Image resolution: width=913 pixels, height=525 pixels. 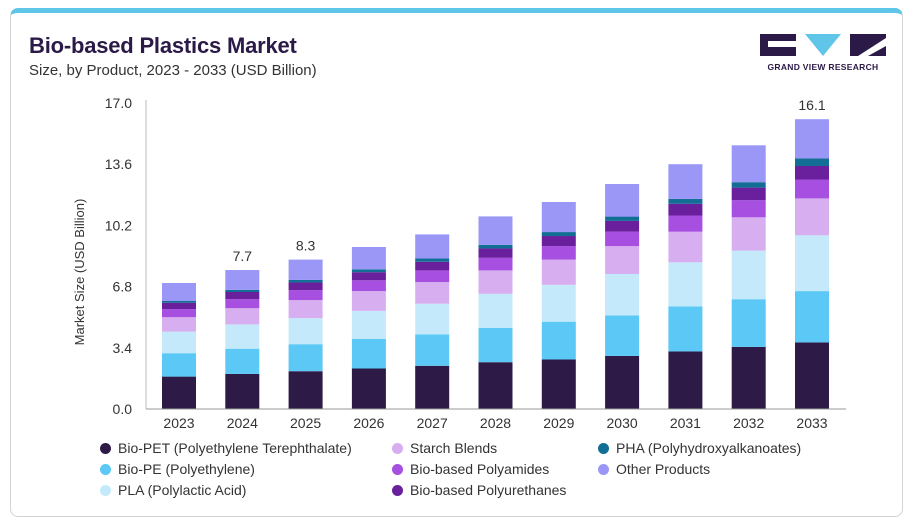 I want to click on bar-group-2027, so click(x=432, y=321).